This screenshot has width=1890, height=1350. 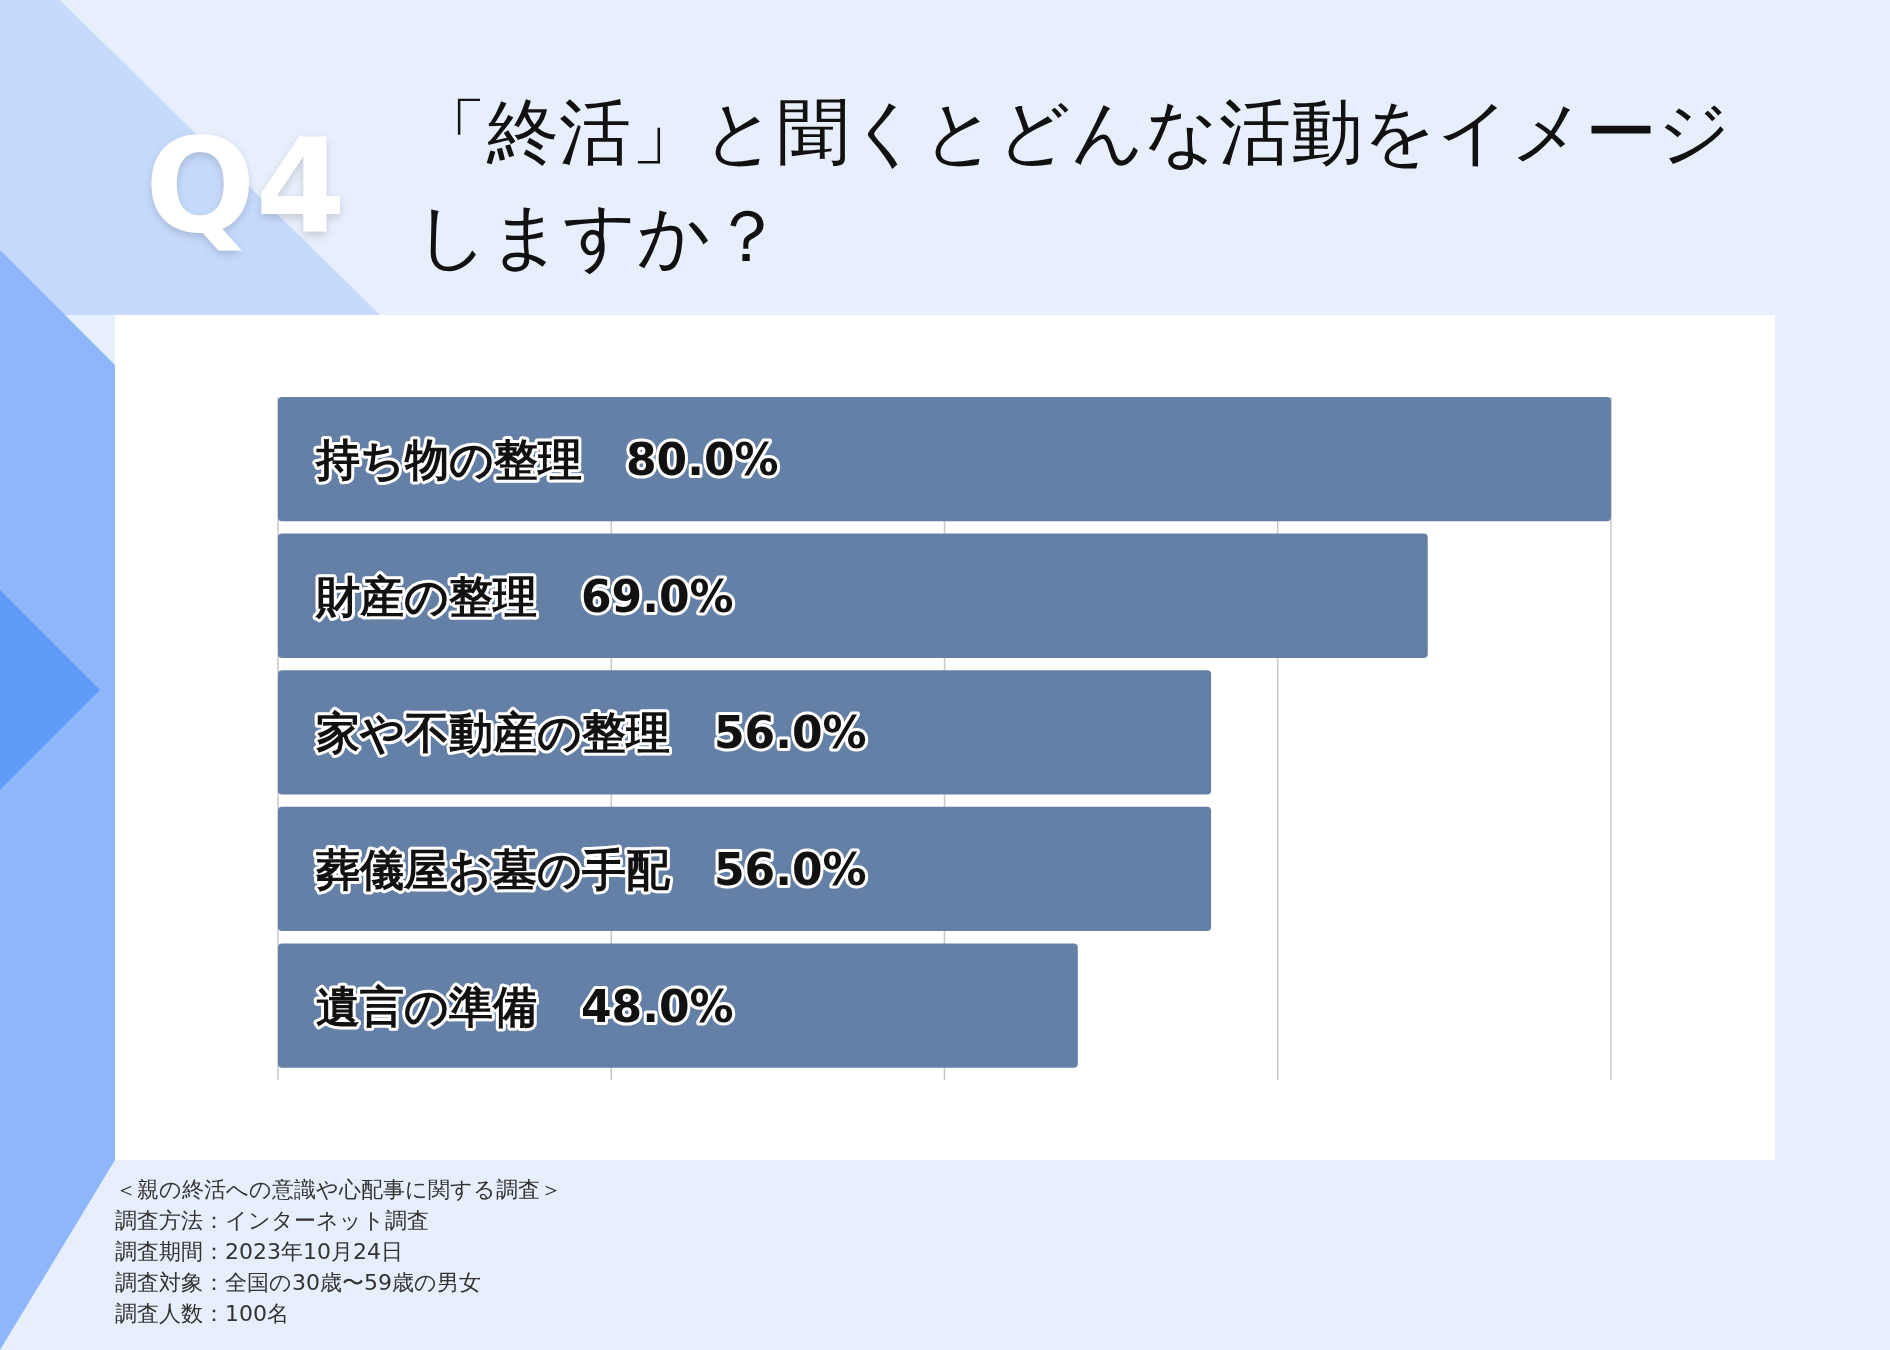 I want to click on data-label: 48.0%, so click(x=657, y=1006).